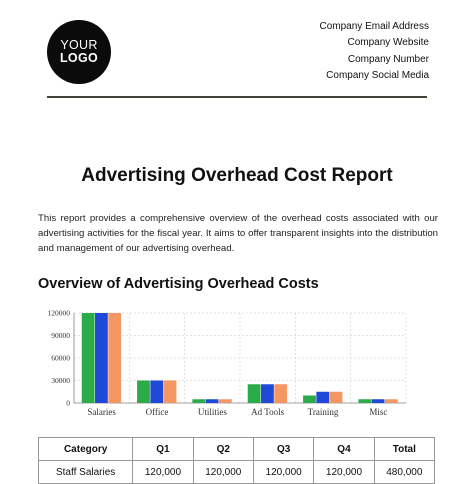  What do you see at coordinates (60, 358) in the screenshot?
I see `y-tick-label: 60000` at bounding box center [60, 358].